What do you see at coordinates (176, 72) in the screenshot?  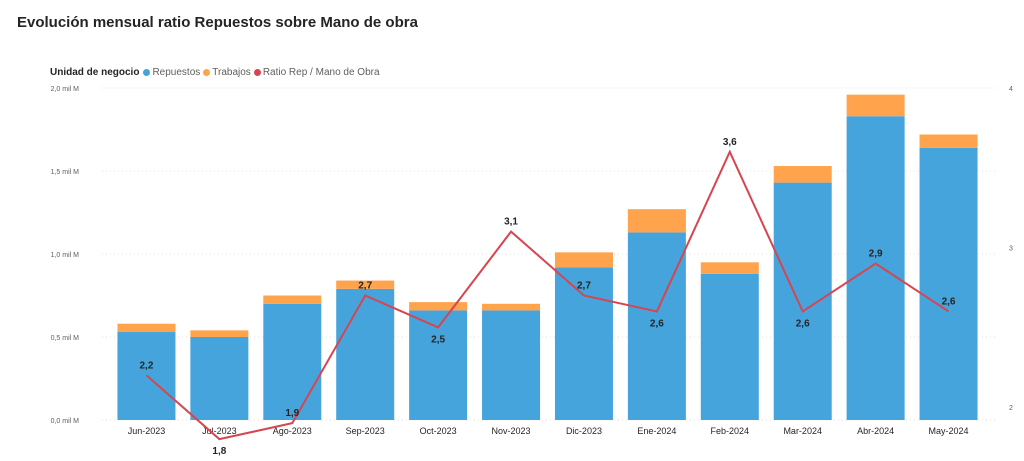 I see `legend-label-repuestos: Repuestos` at bounding box center [176, 72].